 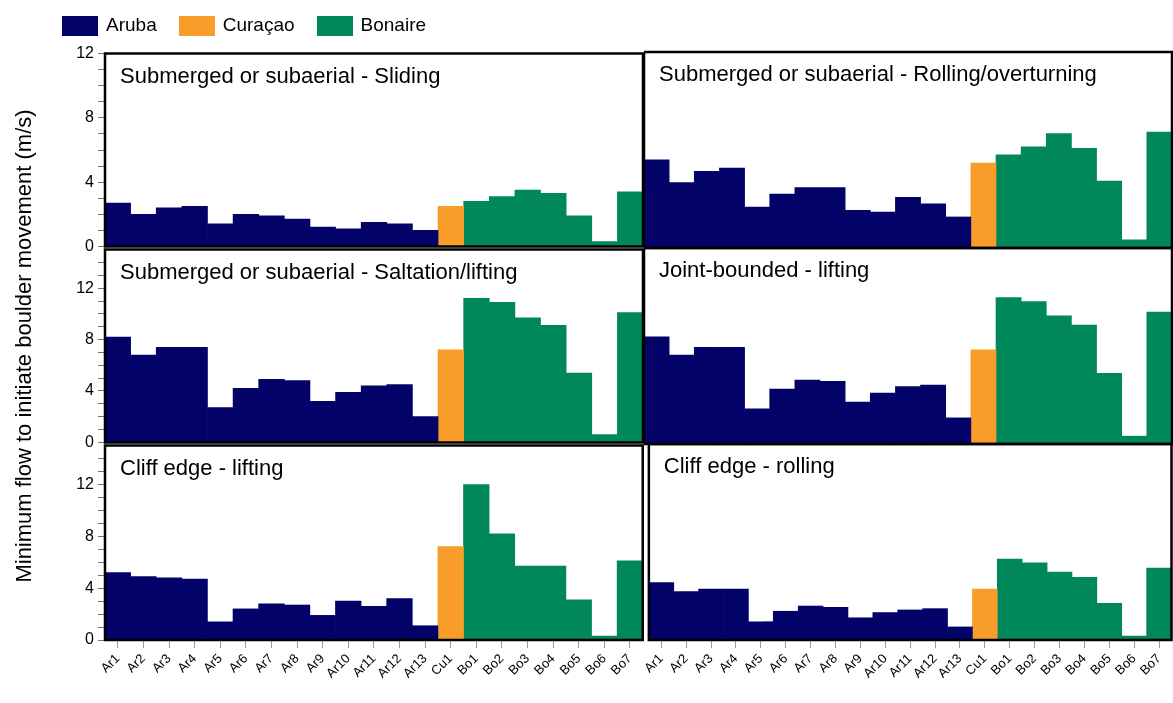 What do you see at coordinates (764, 270) in the screenshot?
I see `chart-title: Joint-bounded - lifting` at bounding box center [764, 270].